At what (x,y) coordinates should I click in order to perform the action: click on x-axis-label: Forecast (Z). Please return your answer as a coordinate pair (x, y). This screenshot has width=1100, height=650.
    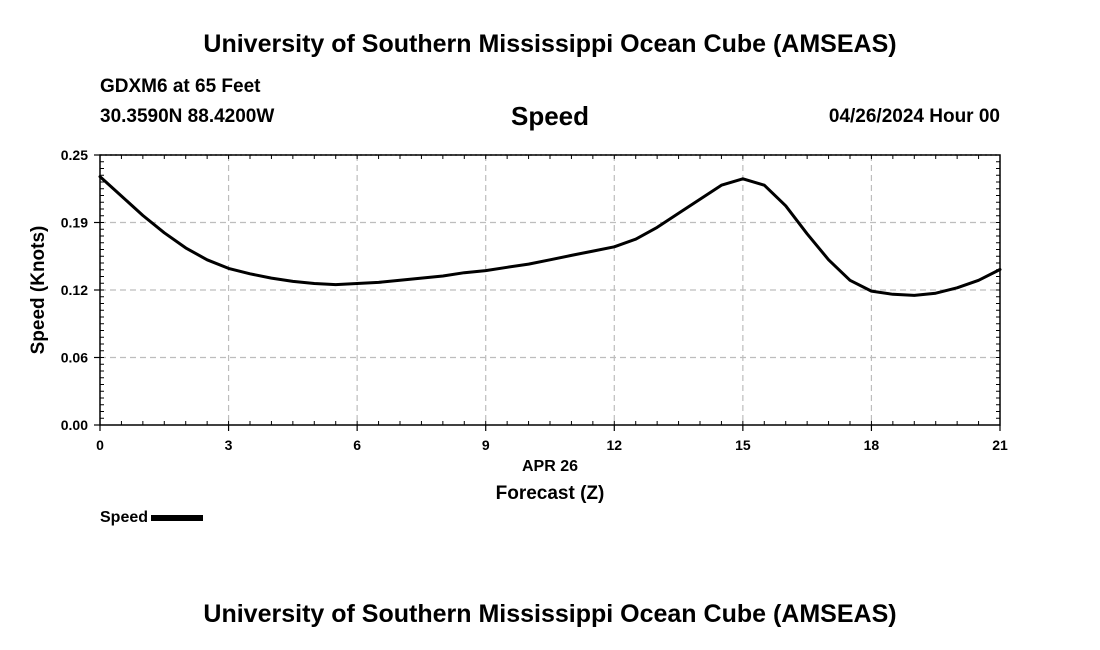
    Looking at the image, I should click on (550, 493).